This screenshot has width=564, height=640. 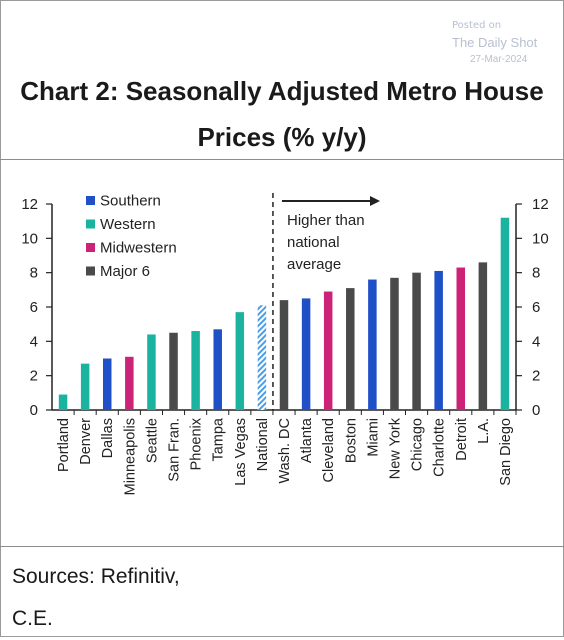 What do you see at coordinates (29, 238) in the screenshot?
I see `y-tick-label-left: 10` at bounding box center [29, 238].